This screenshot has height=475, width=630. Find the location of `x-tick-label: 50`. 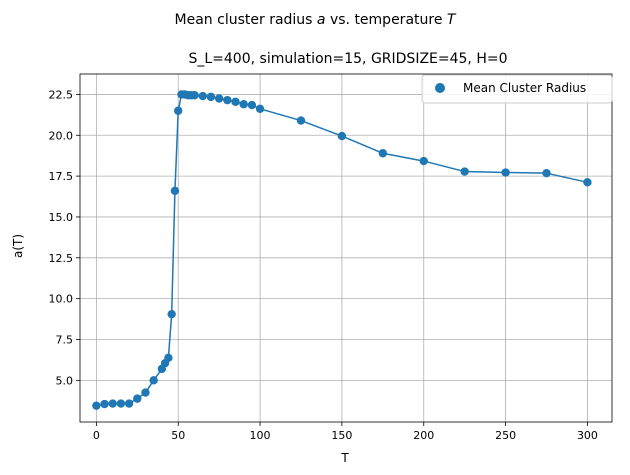

x-tick-label: 50 is located at coordinates (178, 435).